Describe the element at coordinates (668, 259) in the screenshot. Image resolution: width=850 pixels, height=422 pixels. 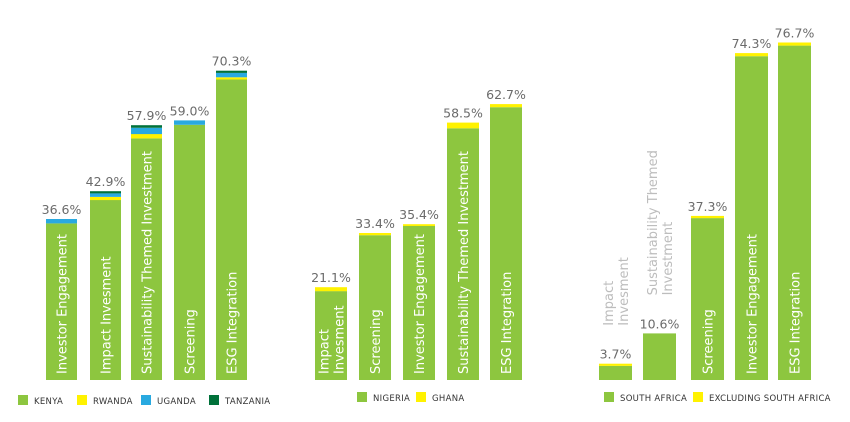
I see `category-label: Investment` at that location.